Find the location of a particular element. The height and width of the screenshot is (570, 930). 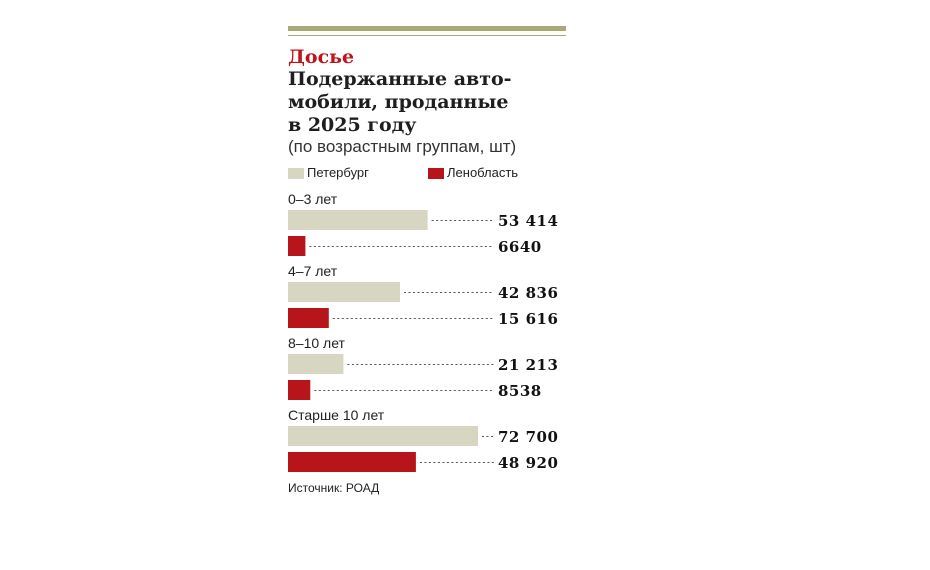

source-note: Источник: РОАД is located at coordinates (334, 488).